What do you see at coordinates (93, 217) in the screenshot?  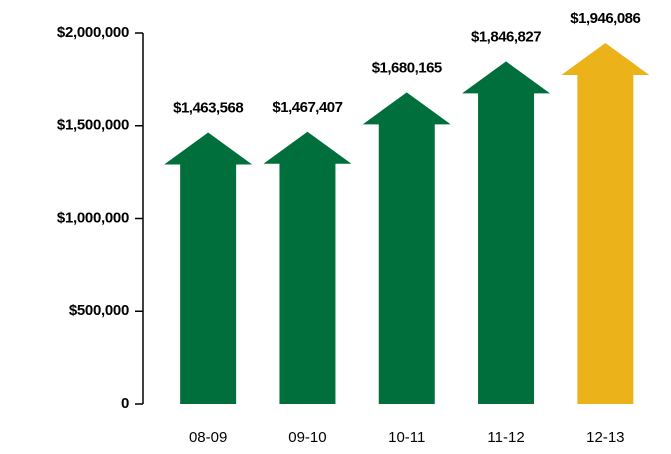 I see `y-tick-label: $1,000,000` at bounding box center [93, 217].